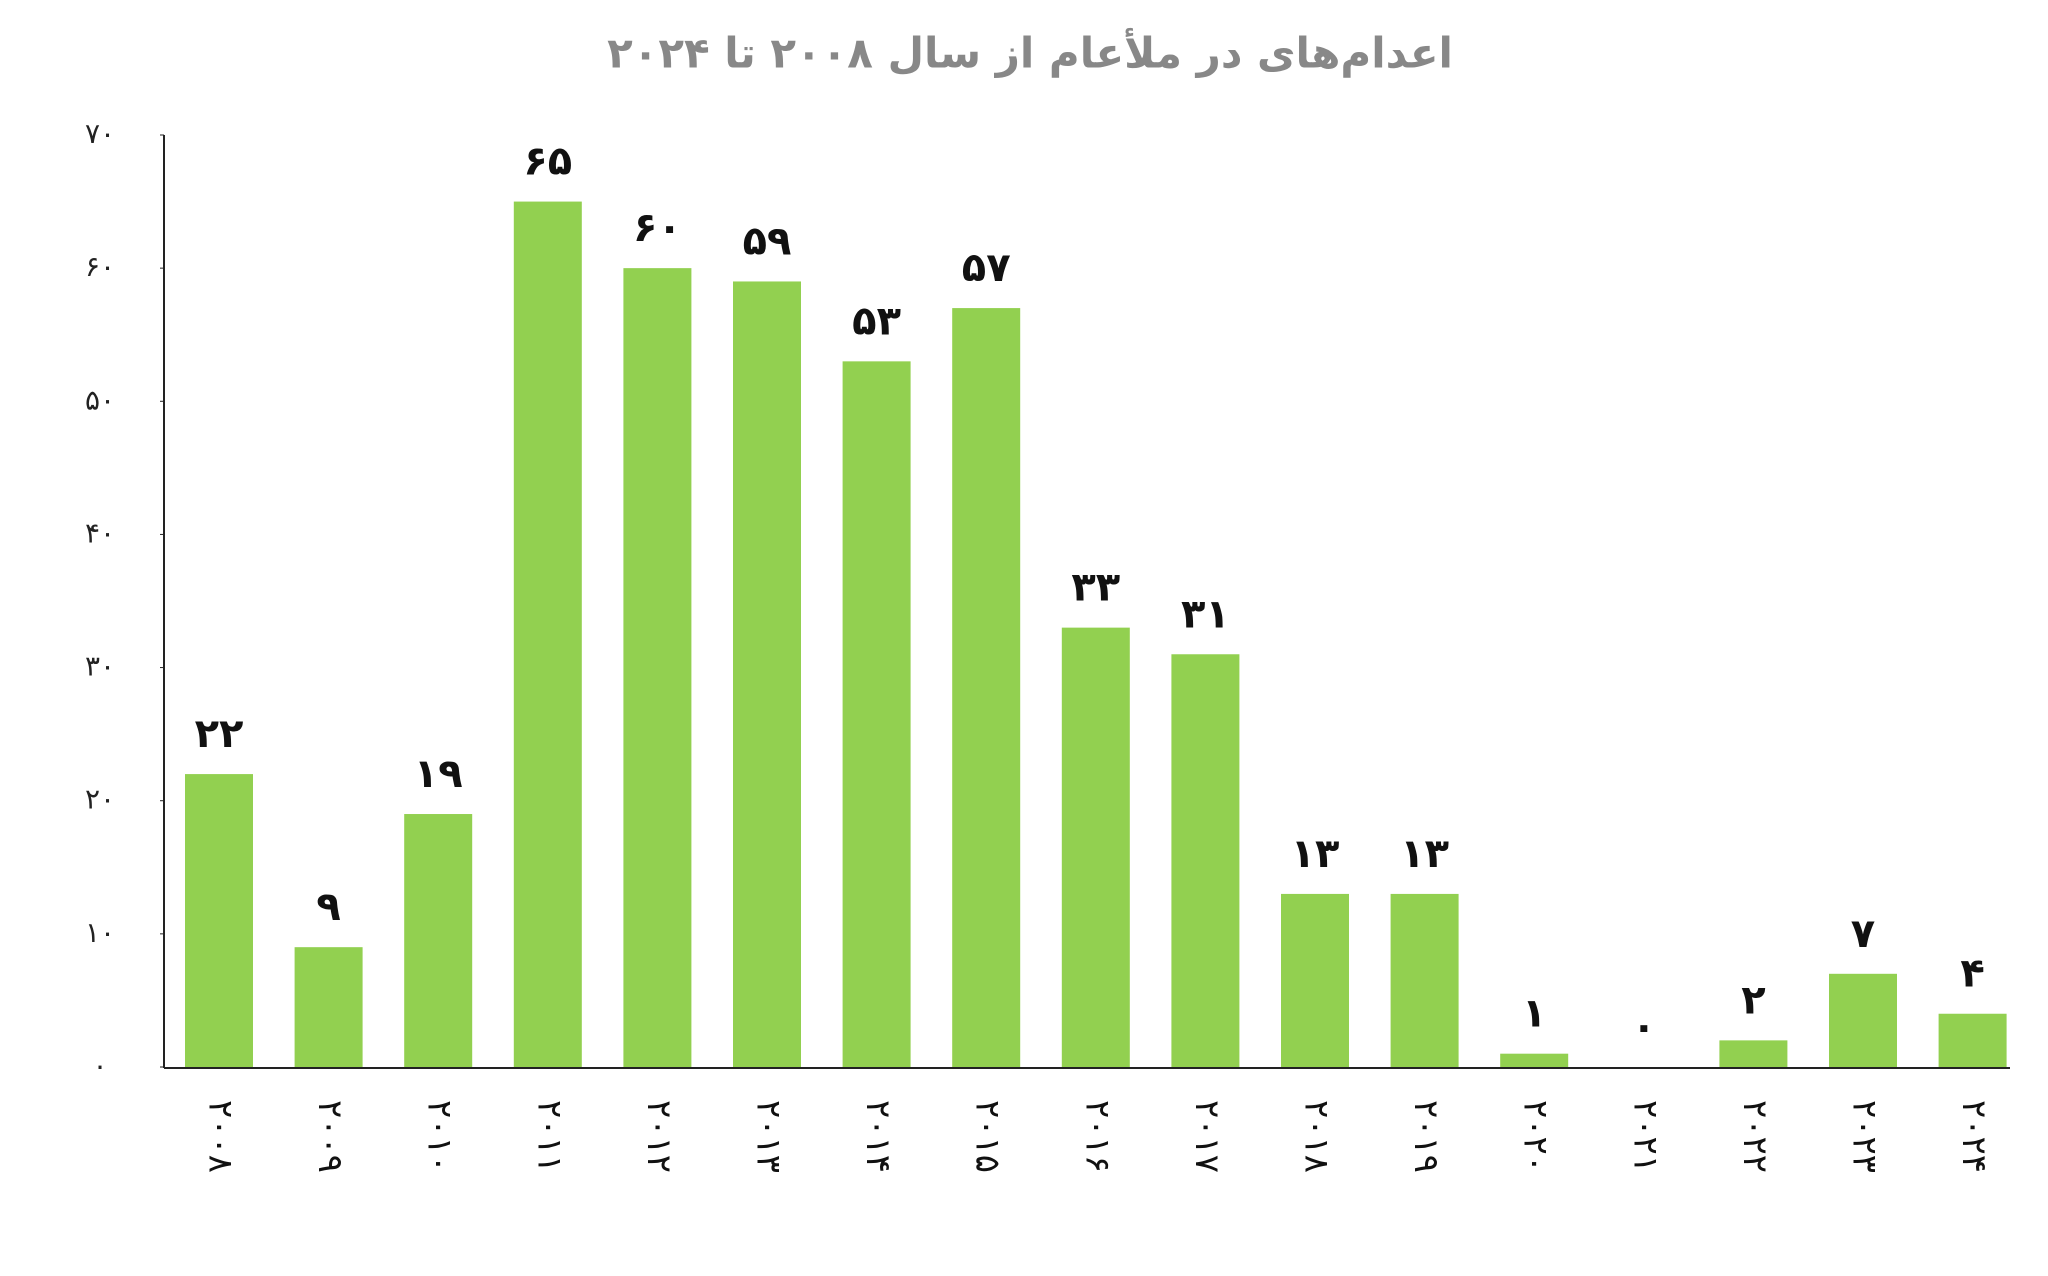 The height and width of the screenshot is (1276, 2048). What do you see at coordinates (100, 532) in the screenshot?
I see `y-tick-label: ۴۰` at bounding box center [100, 532].